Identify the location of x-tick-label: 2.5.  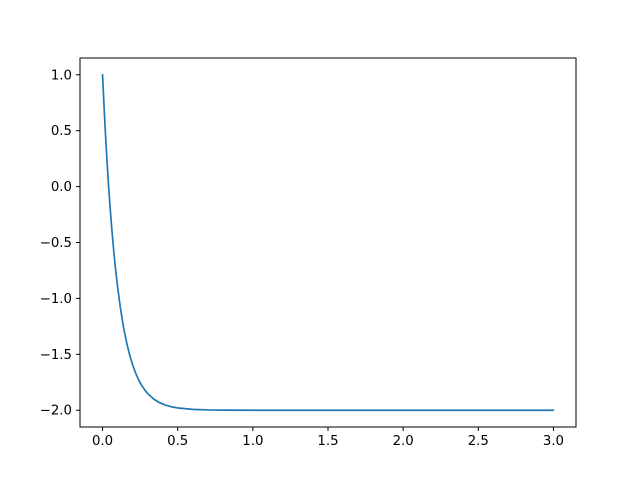
(478, 441).